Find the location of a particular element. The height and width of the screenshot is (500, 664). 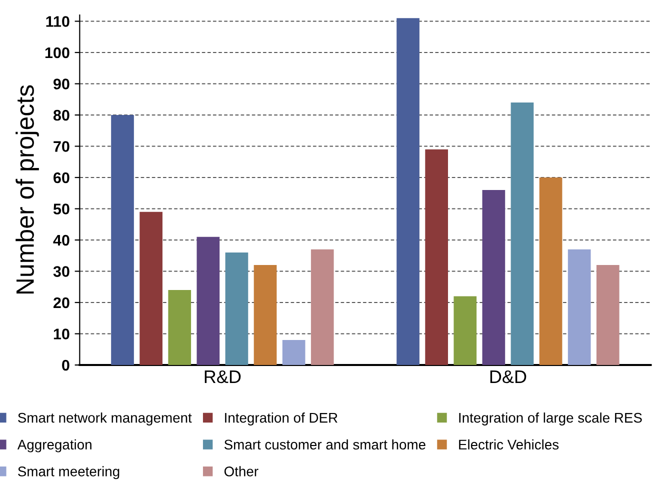

y-tick-label: 40 is located at coordinates (61, 240).